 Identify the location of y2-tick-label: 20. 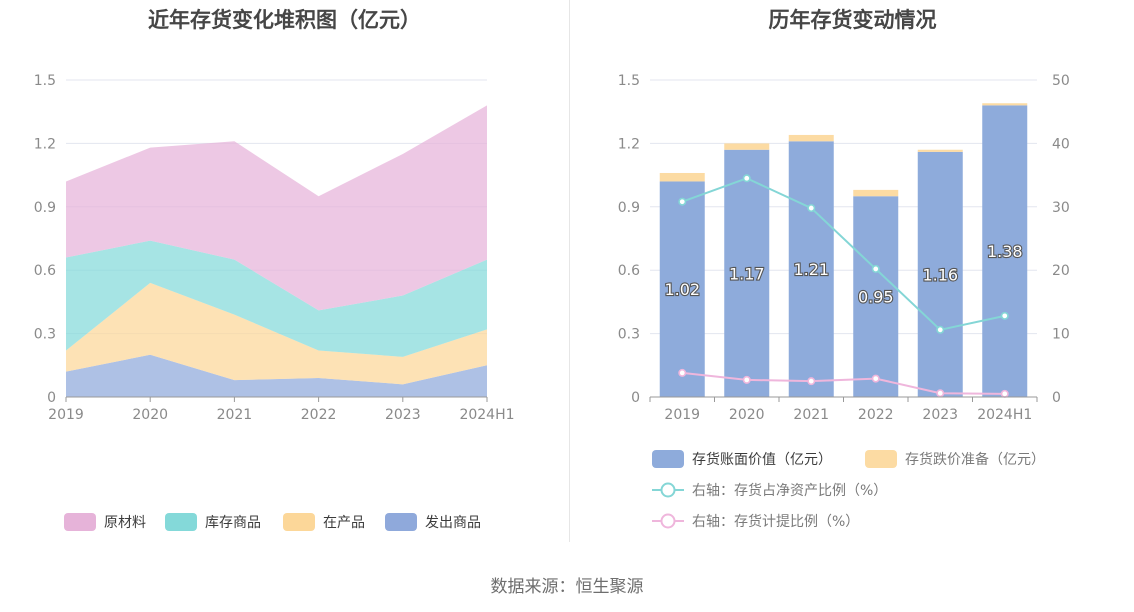
(1061, 271).